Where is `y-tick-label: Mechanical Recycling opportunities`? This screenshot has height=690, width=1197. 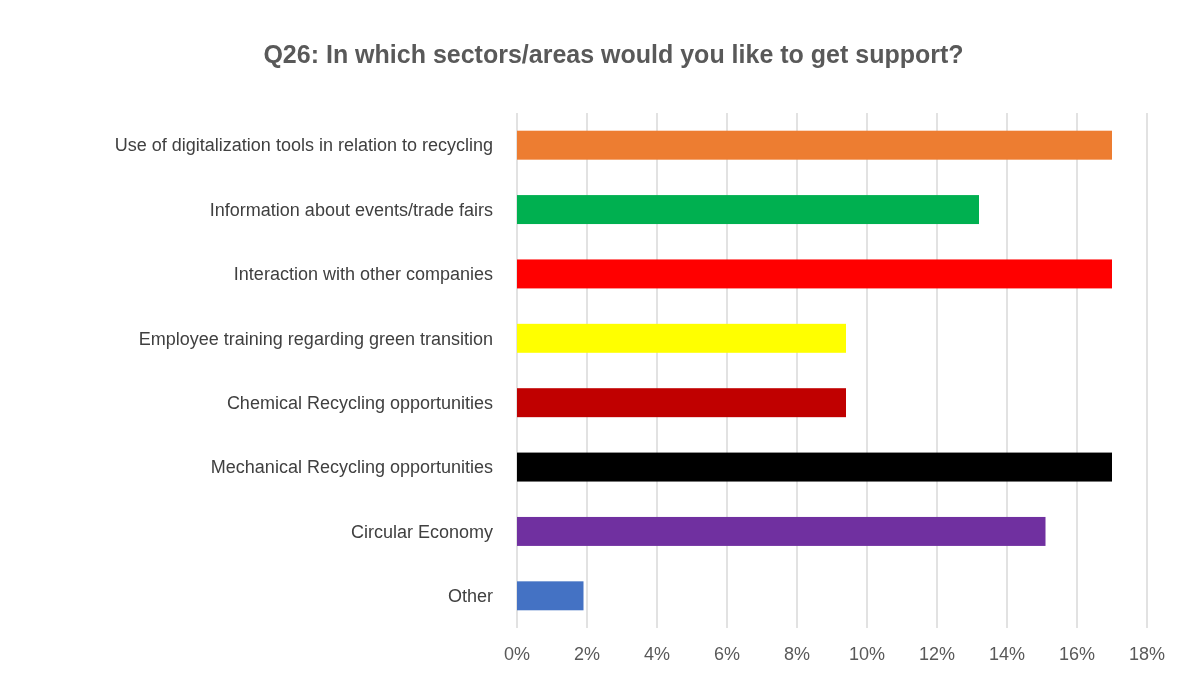
y-tick-label: Mechanical Recycling opportunities is located at coordinates (351, 467).